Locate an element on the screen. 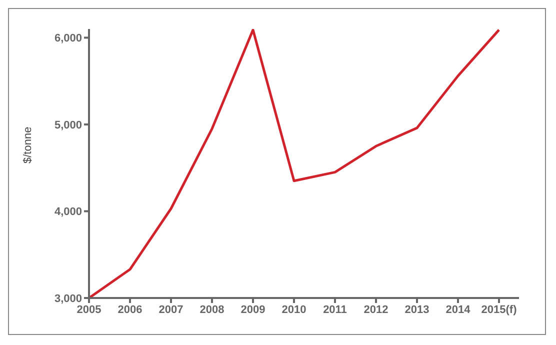 This screenshot has height=345, width=556. y-tick-label: 3,000 is located at coordinates (68, 298).